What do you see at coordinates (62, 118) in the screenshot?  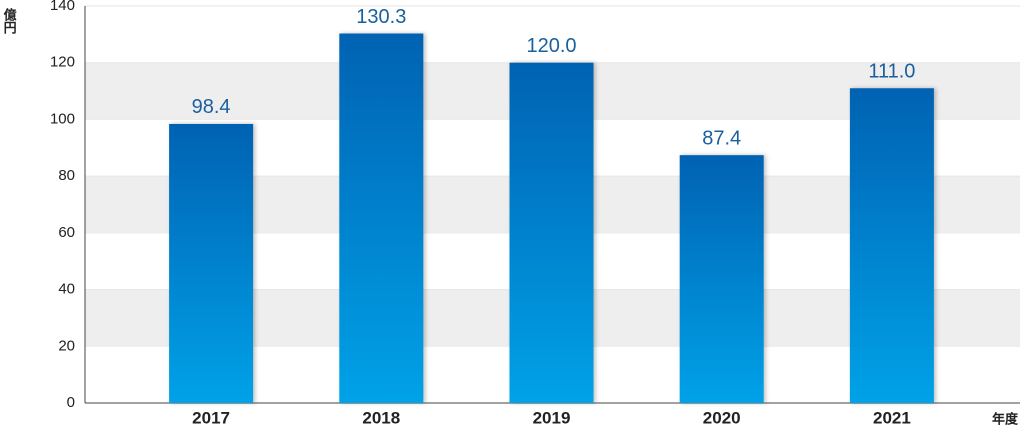 I see `y-tick-label: 100` at bounding box center [62, 118].